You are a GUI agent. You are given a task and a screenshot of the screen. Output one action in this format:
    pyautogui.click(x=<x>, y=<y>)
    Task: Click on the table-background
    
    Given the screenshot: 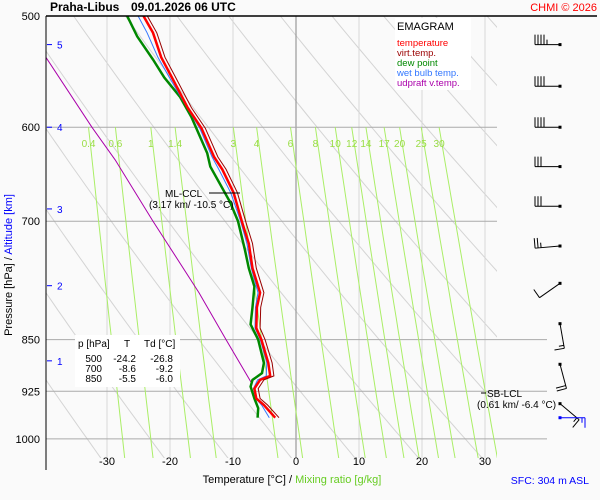 What is the action you would take?
    pyautogui.click(x=127, y=361)
    